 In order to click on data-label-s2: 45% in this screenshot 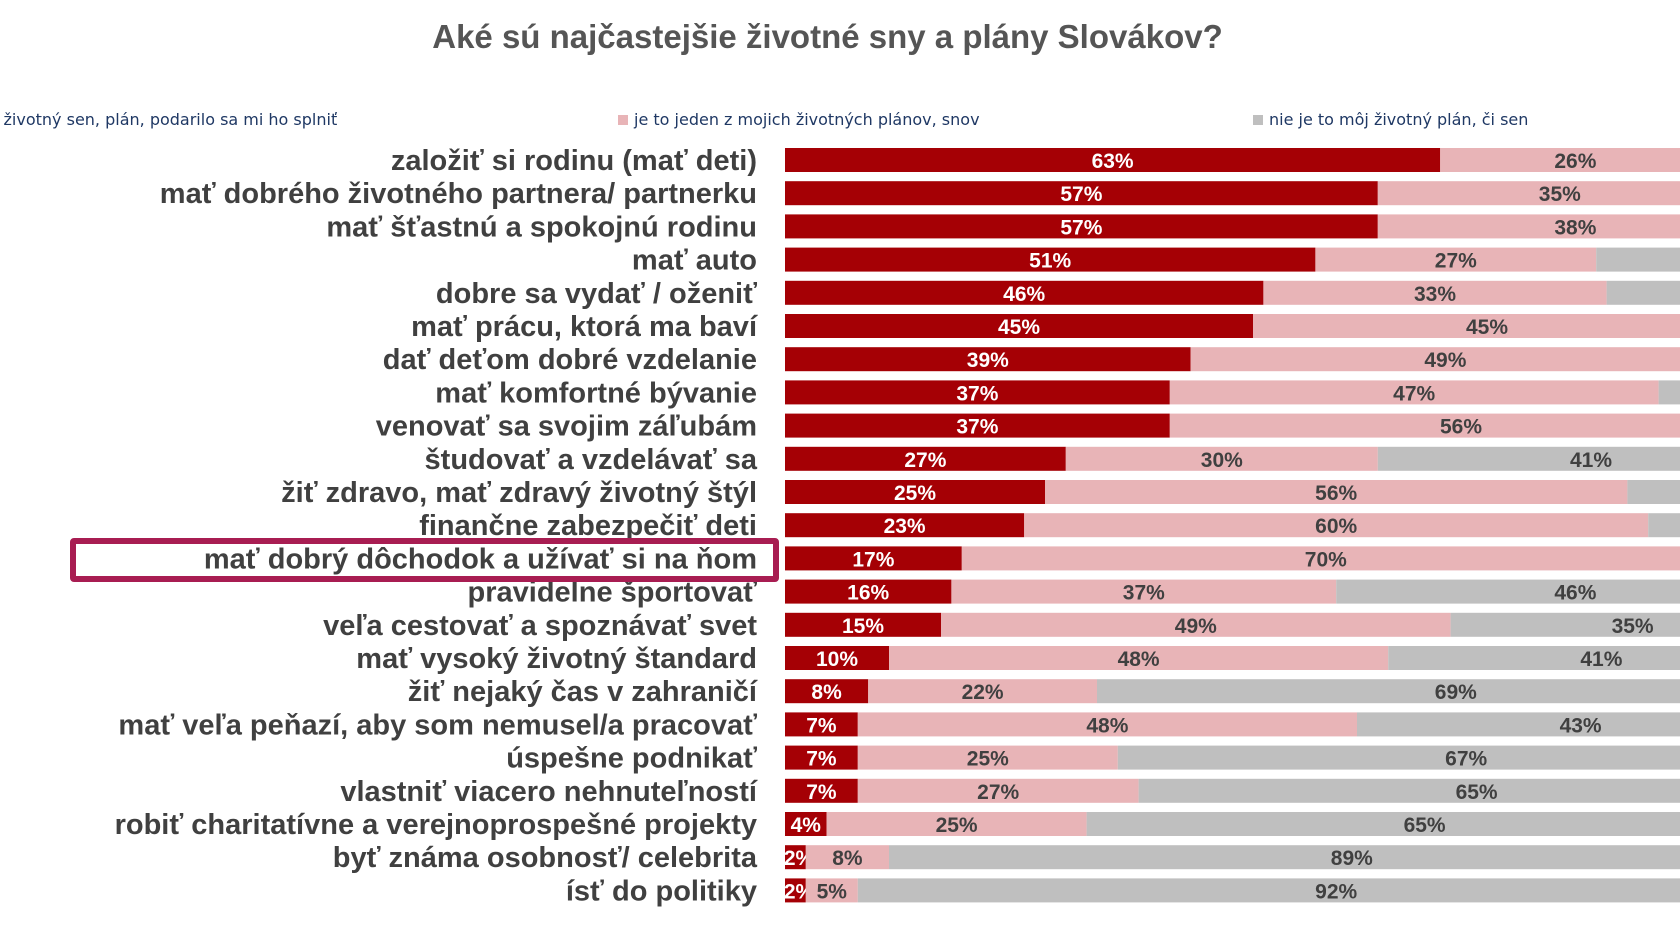, I will do `click(1487, 327)`.